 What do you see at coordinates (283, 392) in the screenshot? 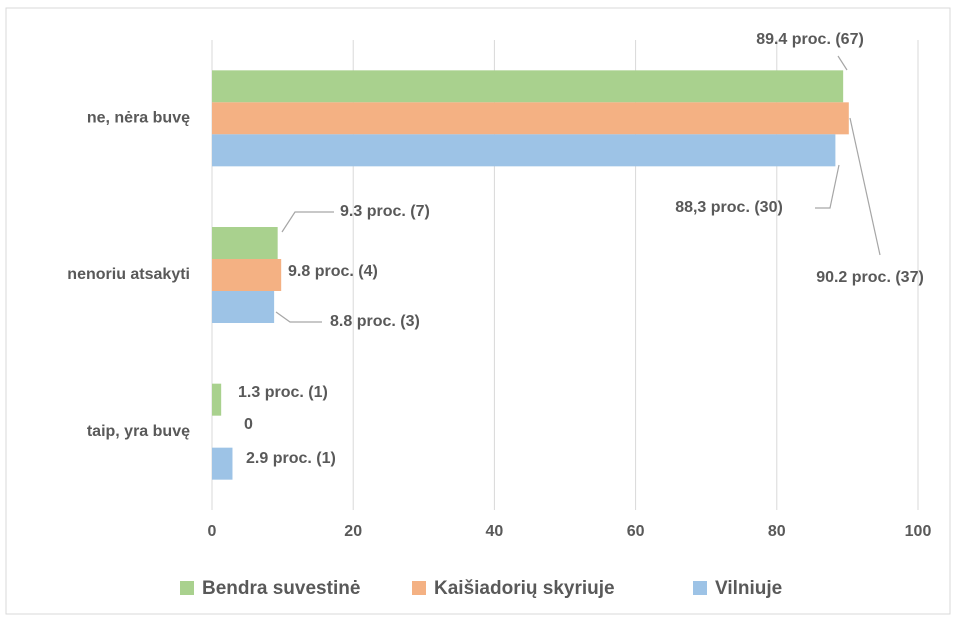
I see `data-label: 1.3 proc. (1)` at bounding box center [283, 392].